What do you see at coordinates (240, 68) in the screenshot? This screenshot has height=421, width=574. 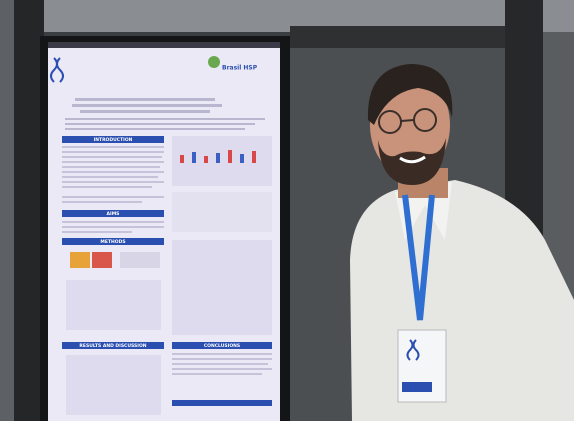 I see `logo-text: Brasil HSP` at bounding box center [240, 68].